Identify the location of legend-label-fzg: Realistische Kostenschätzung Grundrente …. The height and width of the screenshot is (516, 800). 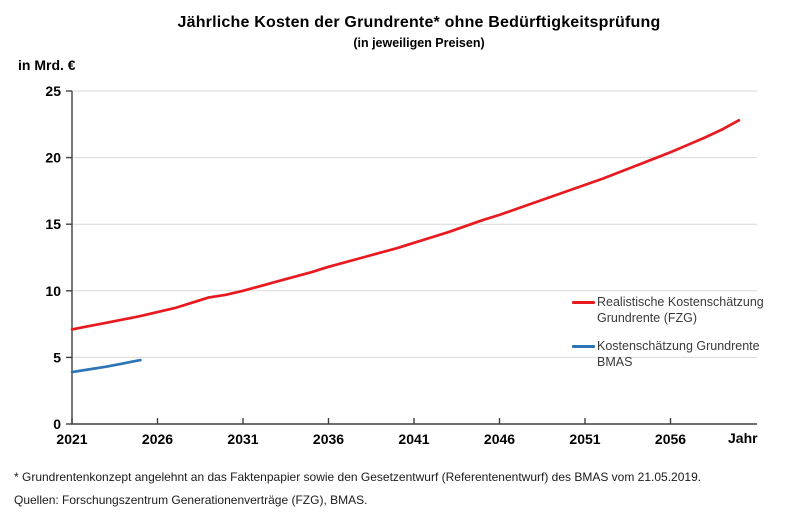
(680, 310).